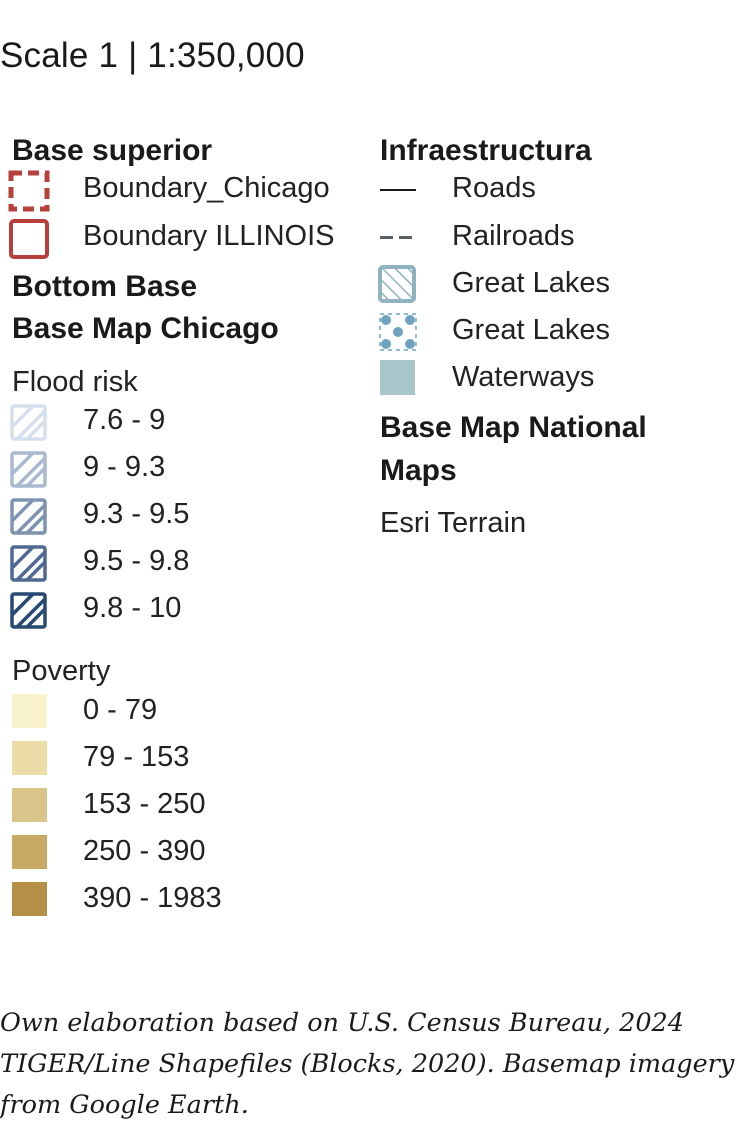 The width and height of the screenshot is (739, 1139). I want to click on base-map-national-heading-line2: Maps, so click(418, 470).